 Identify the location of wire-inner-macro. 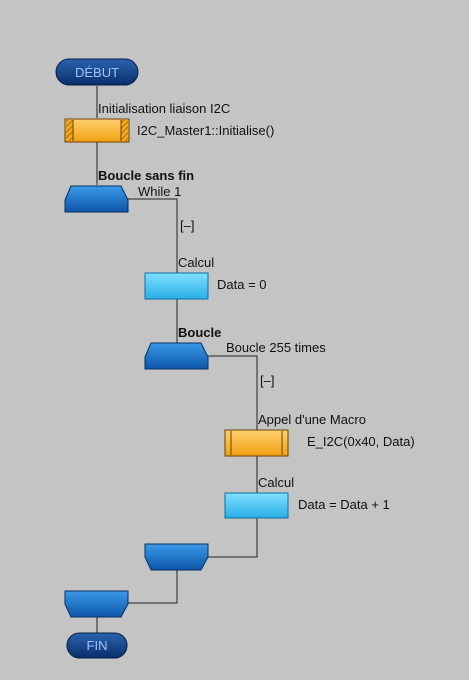
(233, 392).